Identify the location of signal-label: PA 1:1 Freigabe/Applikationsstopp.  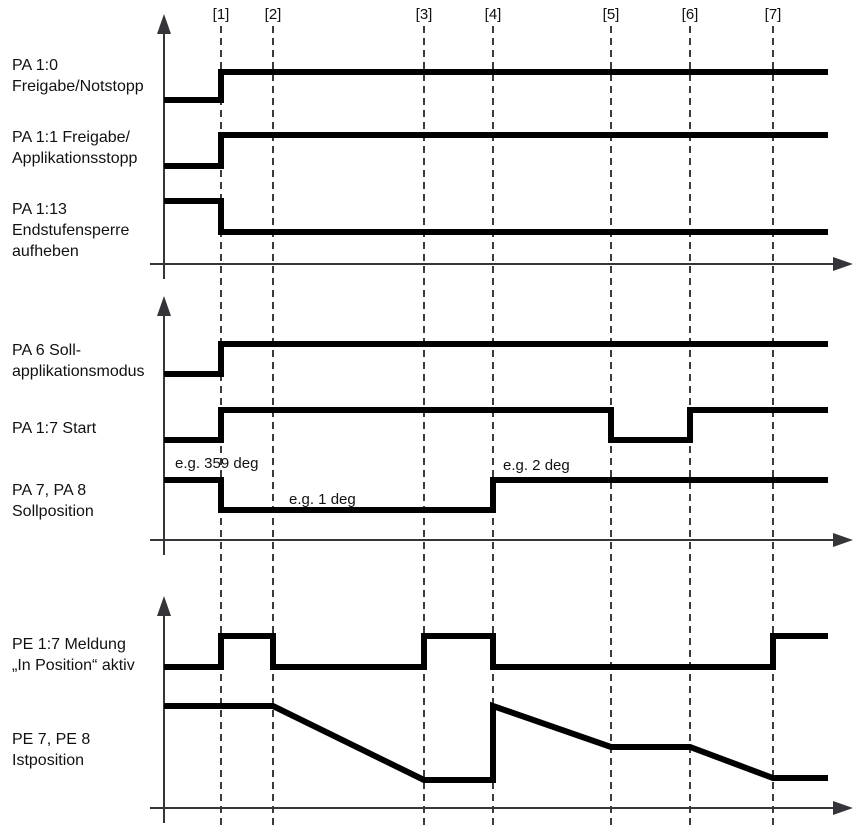
(74, 148).